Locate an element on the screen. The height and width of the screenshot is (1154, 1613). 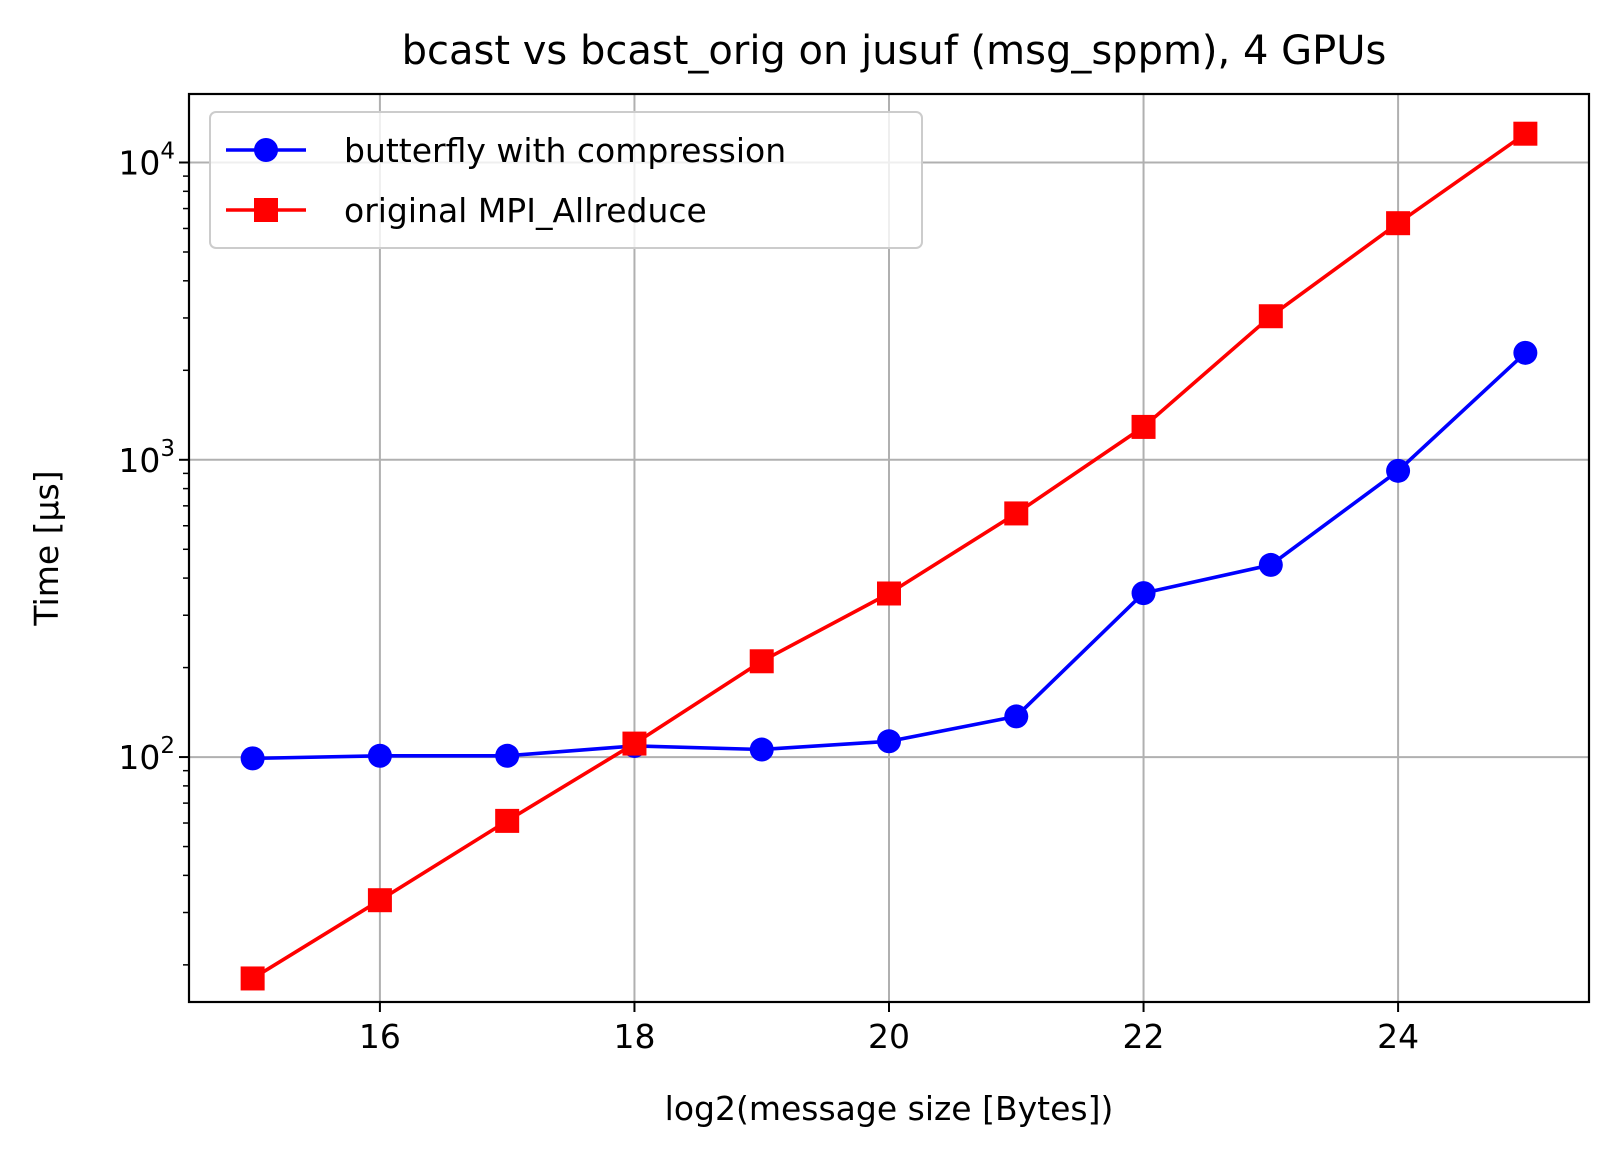
legend-label: original MPI_Allreduce is located at coordinates (525, 210).